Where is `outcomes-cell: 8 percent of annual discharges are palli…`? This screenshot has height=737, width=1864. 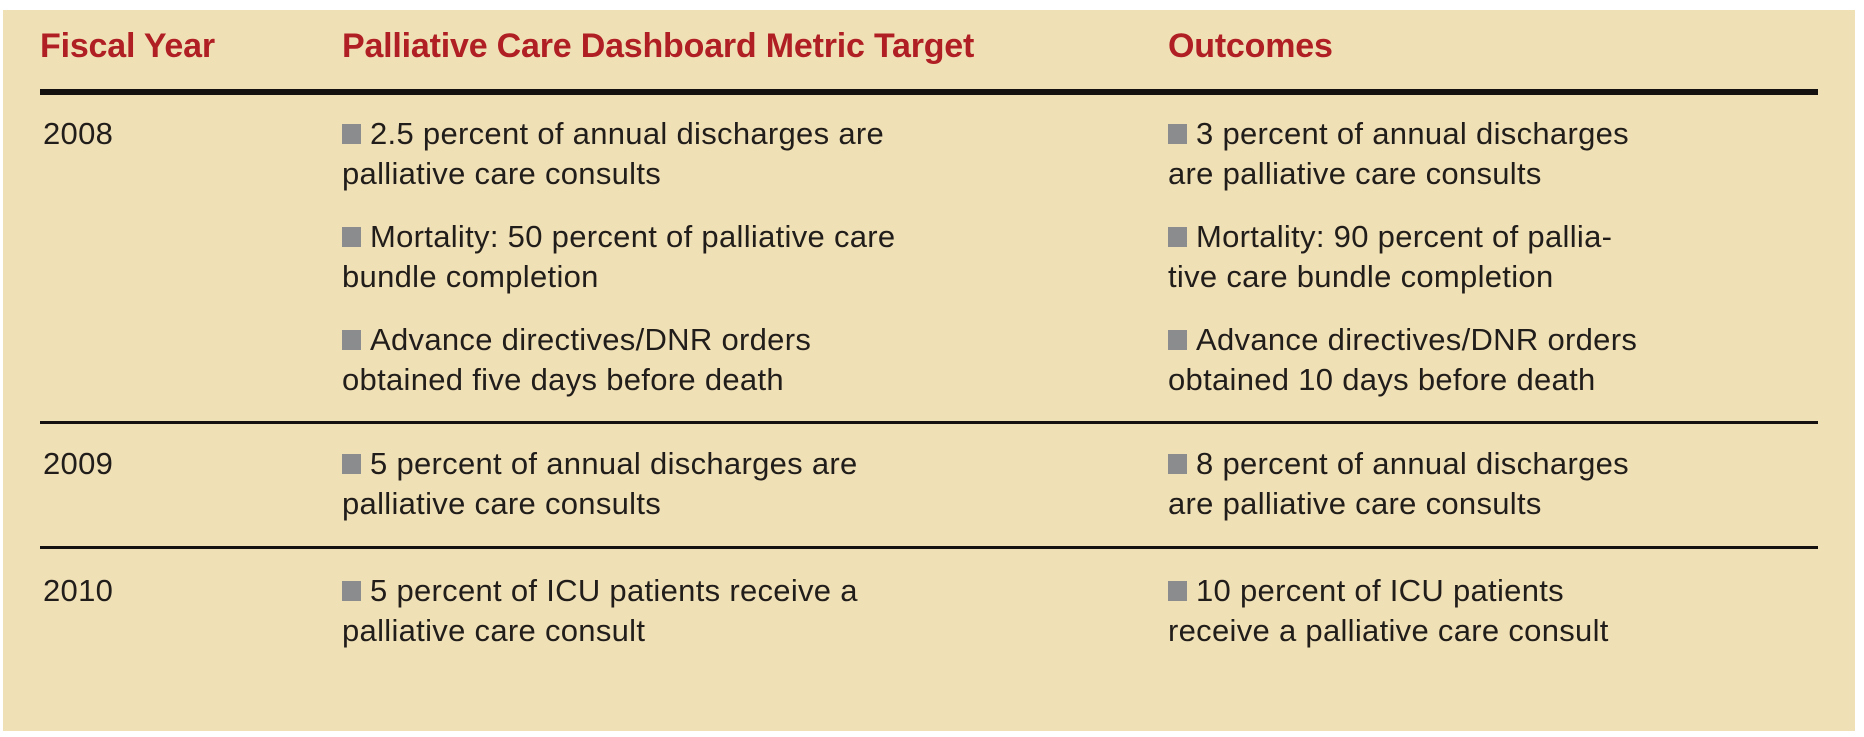
outcomes-cell: 8 percent of annual discharges are palli… is located at coordinates (1493, 484).